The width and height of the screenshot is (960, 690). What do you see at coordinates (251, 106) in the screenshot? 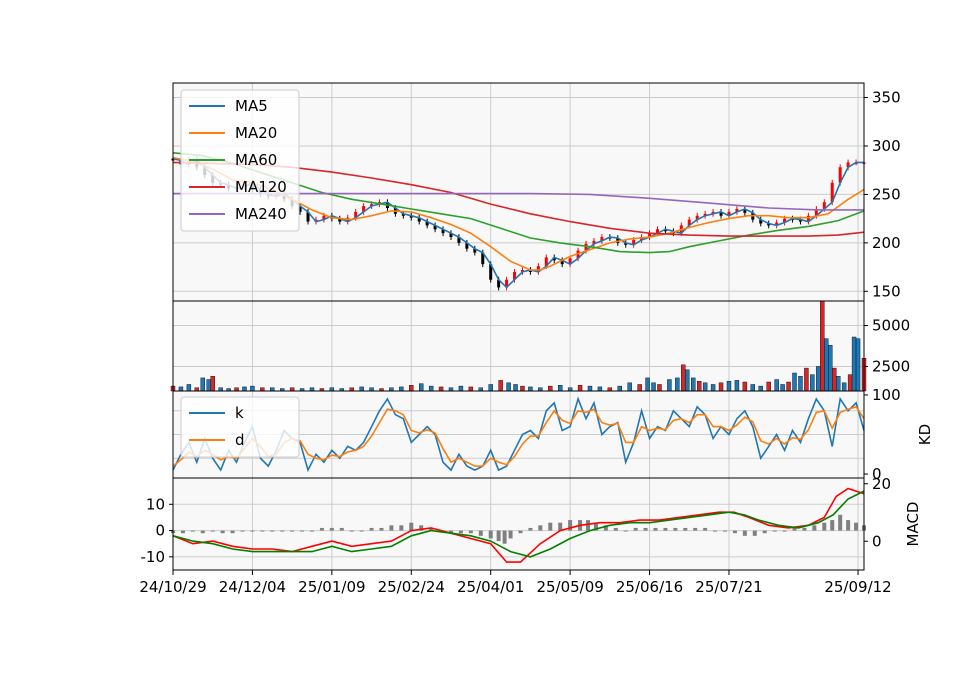
I see `price-legend-label: MA5` at bounding box center [251, 106].